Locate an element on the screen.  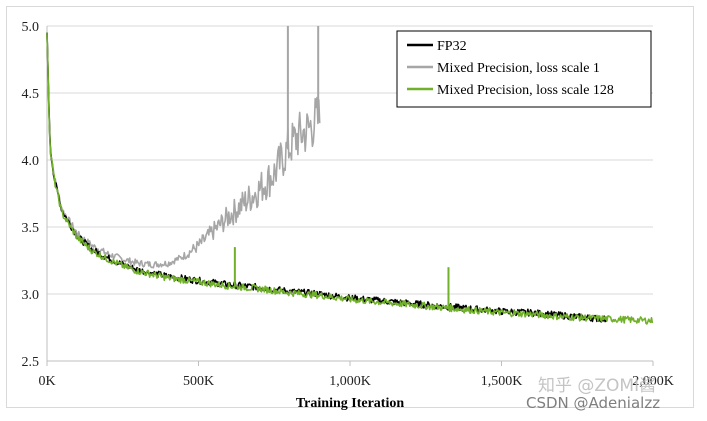
x-tick-labels: 0K 500K 1,000K 1,500K 2,000K is located at coordinates (355, 381).